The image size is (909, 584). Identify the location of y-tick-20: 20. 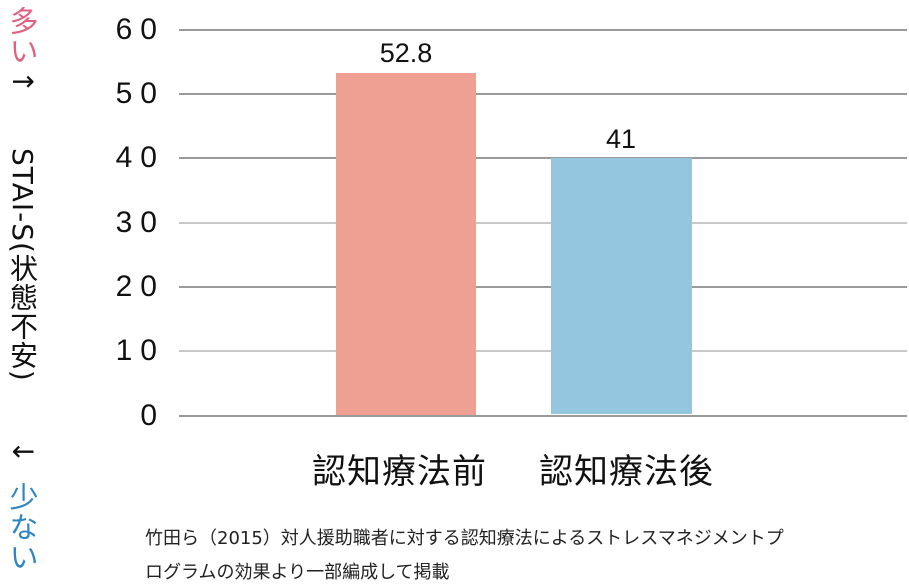
(140, 286).